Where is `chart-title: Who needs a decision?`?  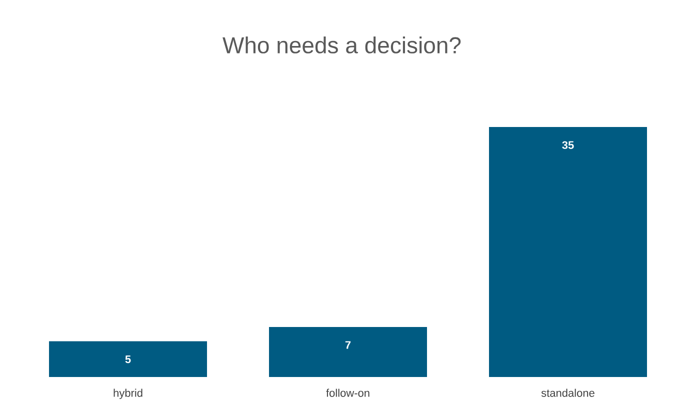 chart-title: Who needs a decision? is located at coordinates (341, 45).